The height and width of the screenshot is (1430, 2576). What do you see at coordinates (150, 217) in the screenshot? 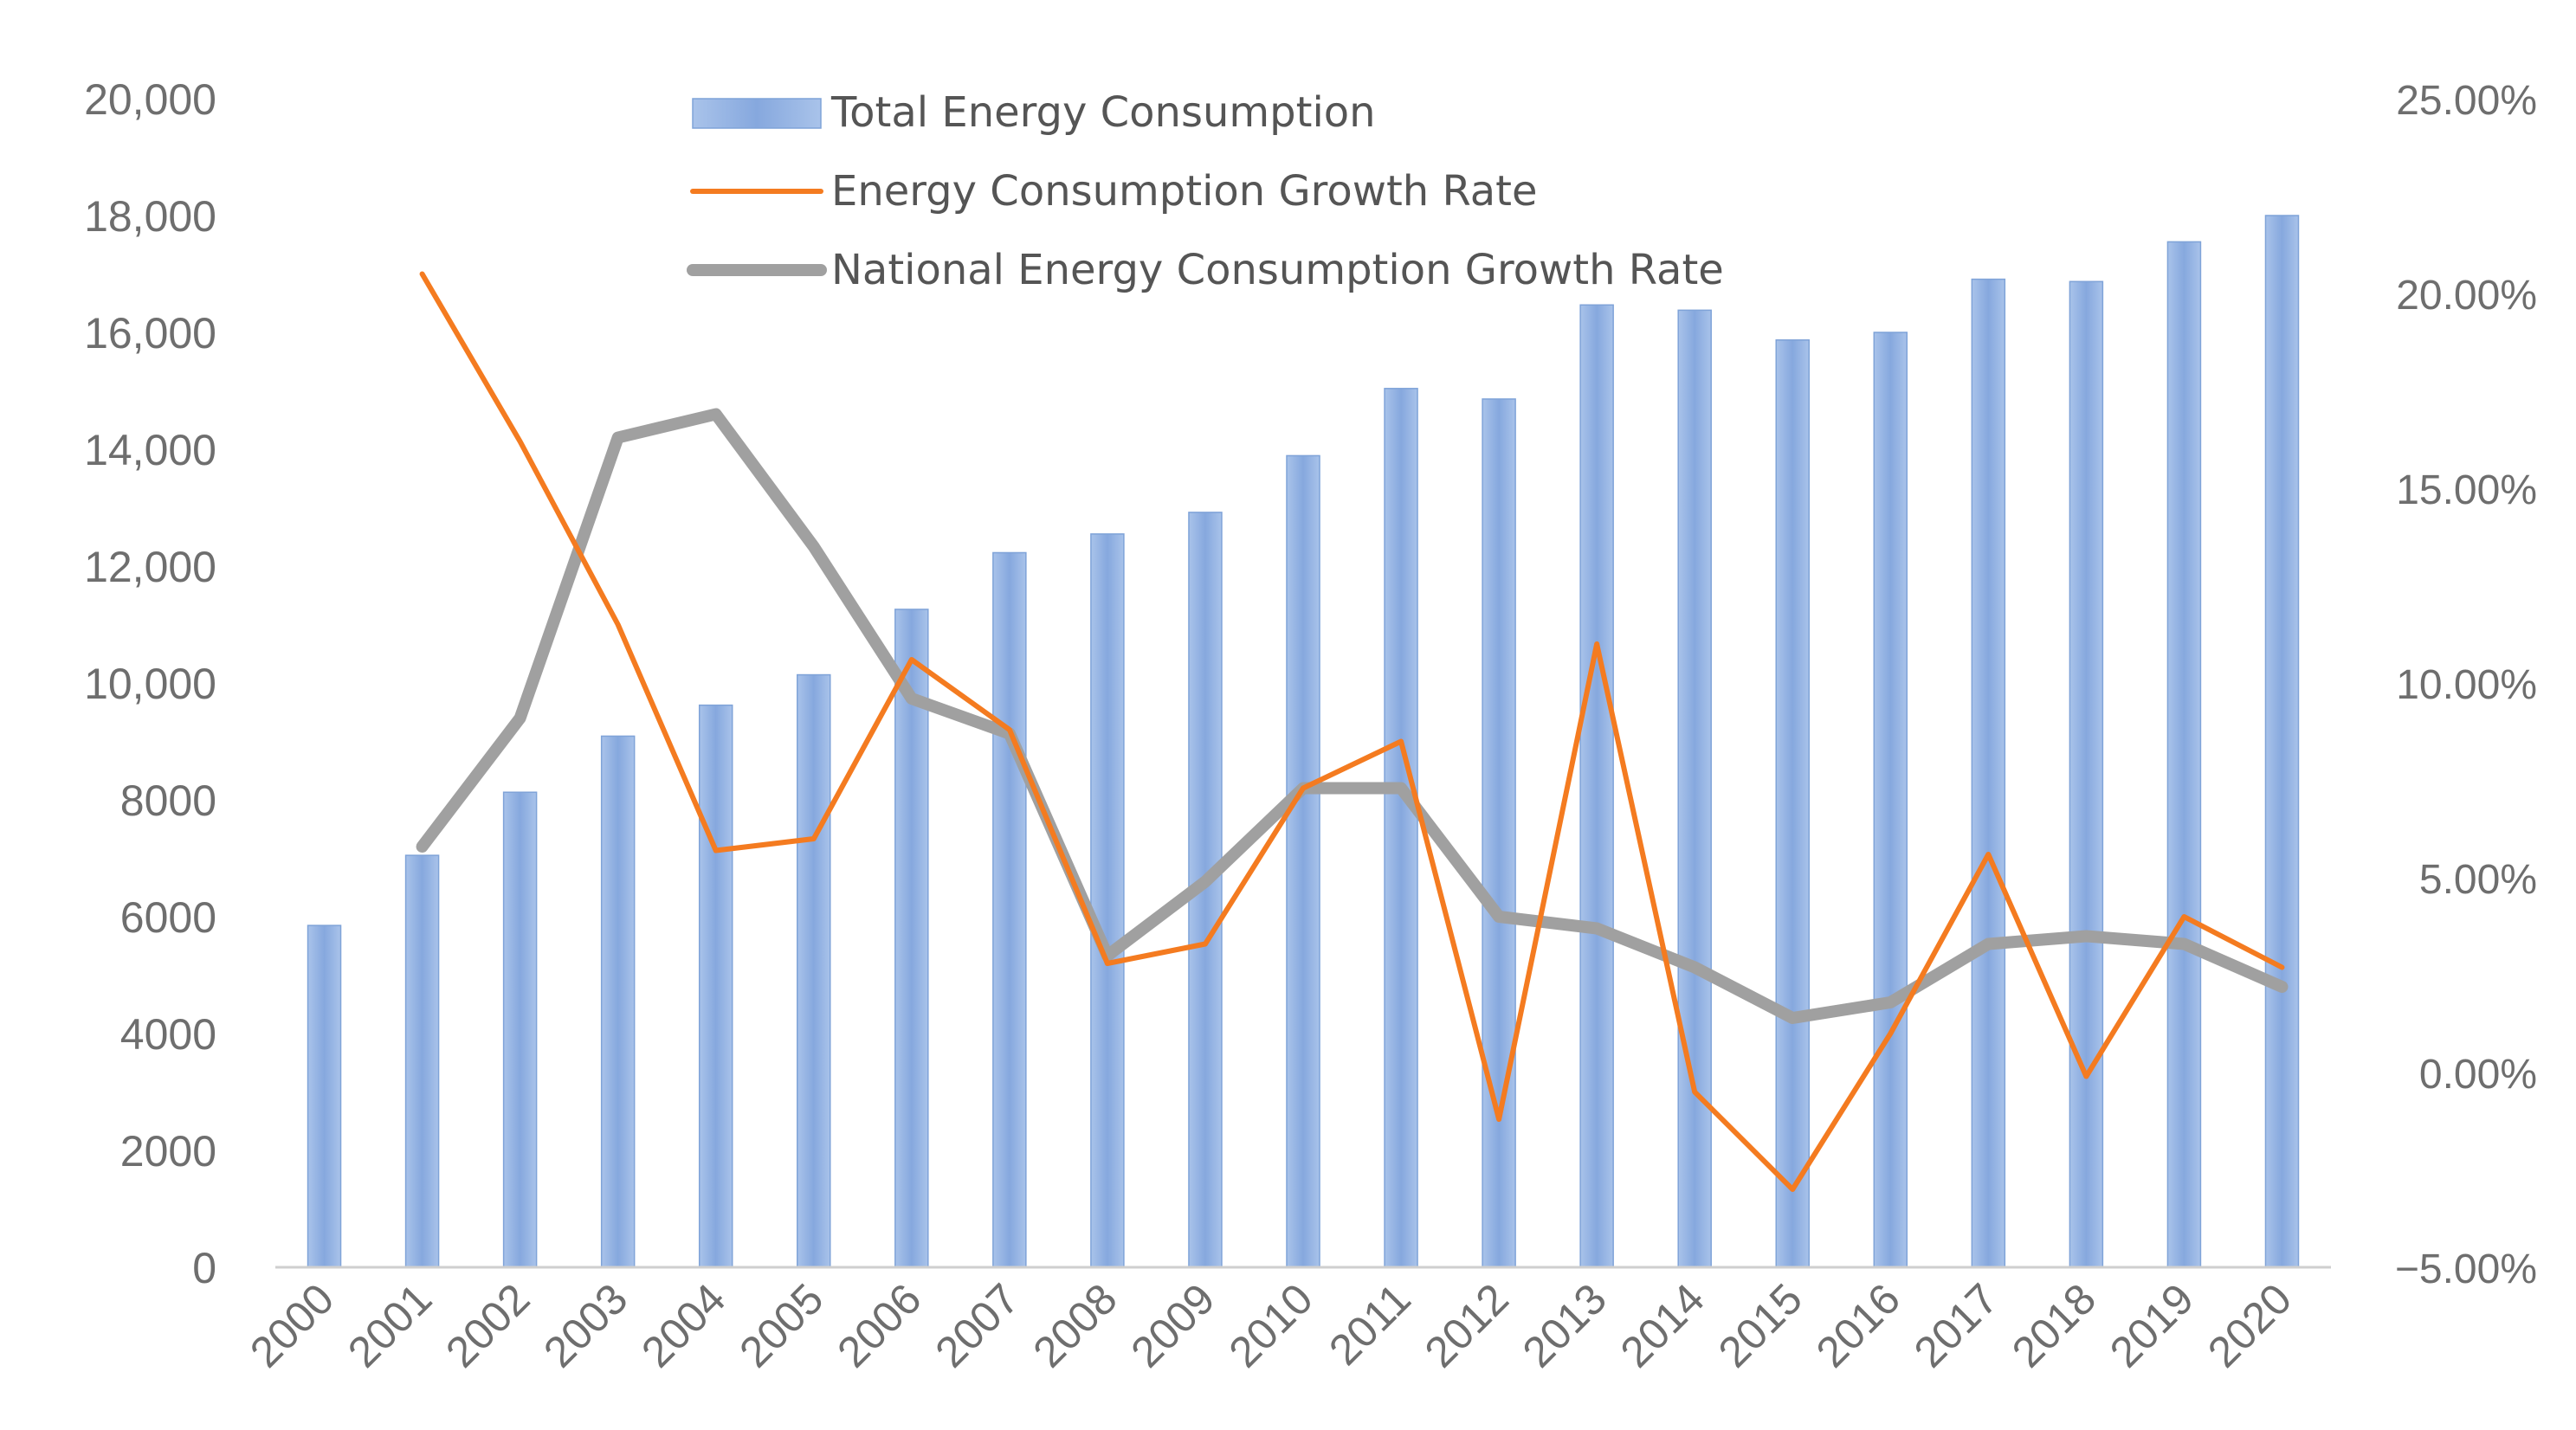
I see `left-tick-label: 18,000` at bounding box center [150, 217].